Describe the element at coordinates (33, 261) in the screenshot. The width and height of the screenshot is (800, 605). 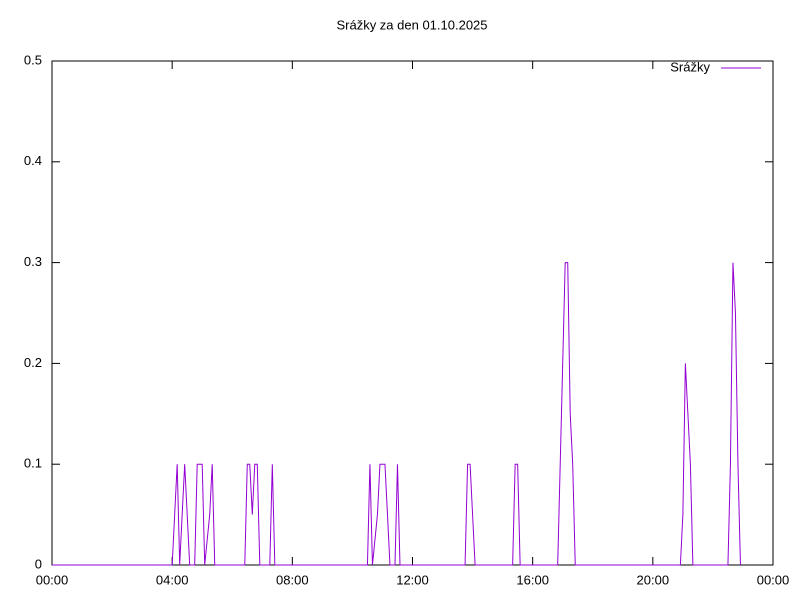
I see `y-tick-label: 0.3` at that location.